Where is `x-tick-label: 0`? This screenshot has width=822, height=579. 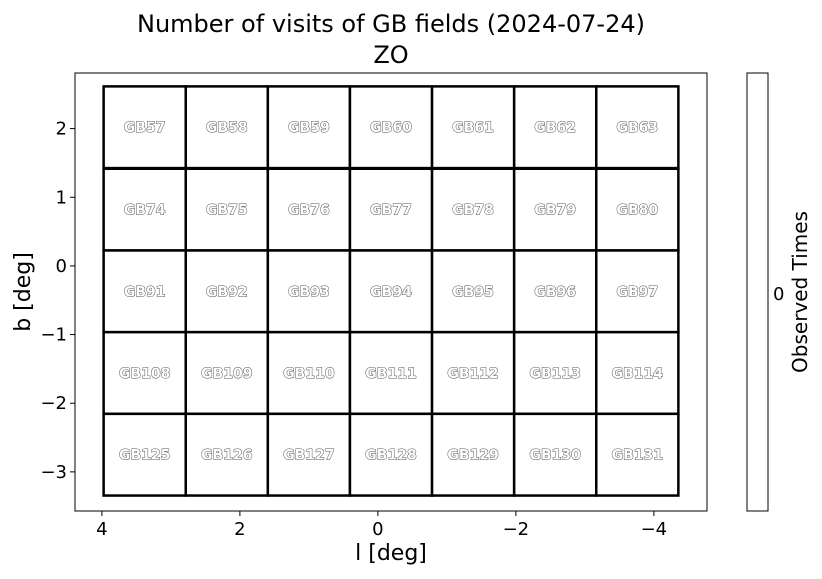 x-tick-label: 0 is located at coordinates (377, 529).